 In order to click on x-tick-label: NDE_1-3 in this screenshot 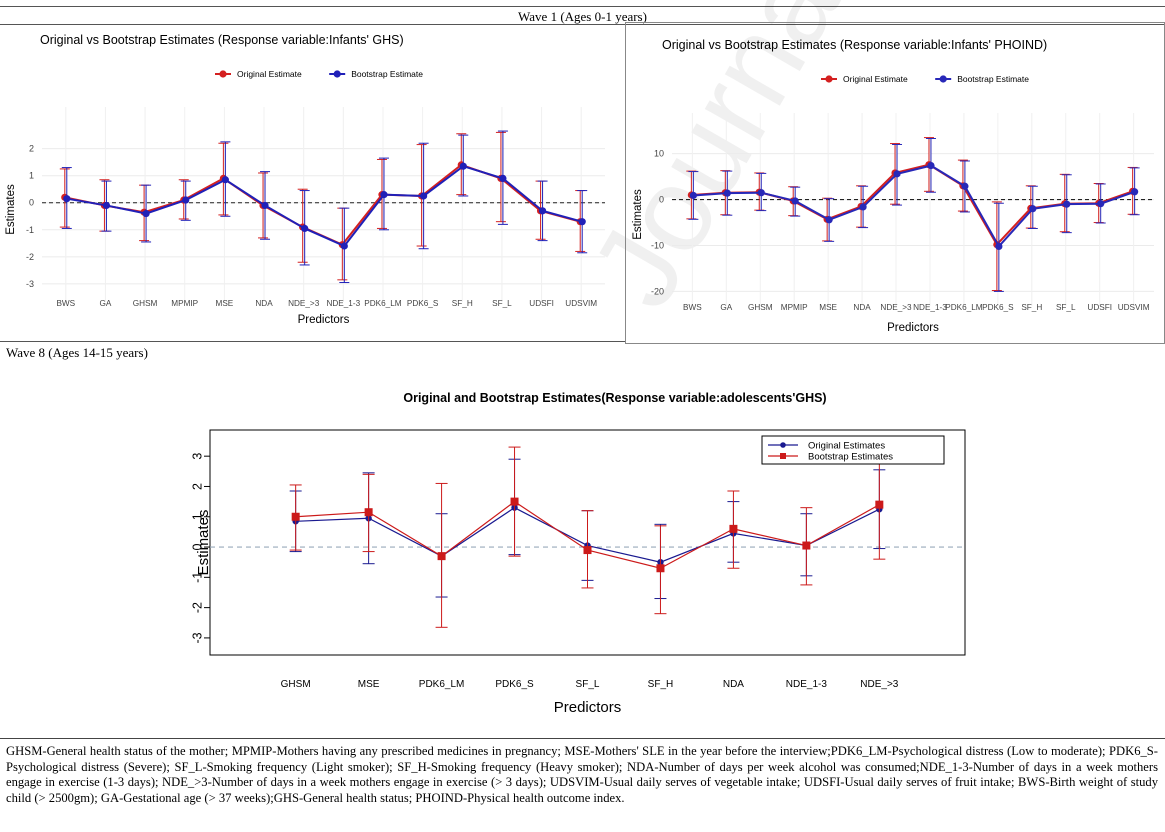, I will do `click(930, 307)`.